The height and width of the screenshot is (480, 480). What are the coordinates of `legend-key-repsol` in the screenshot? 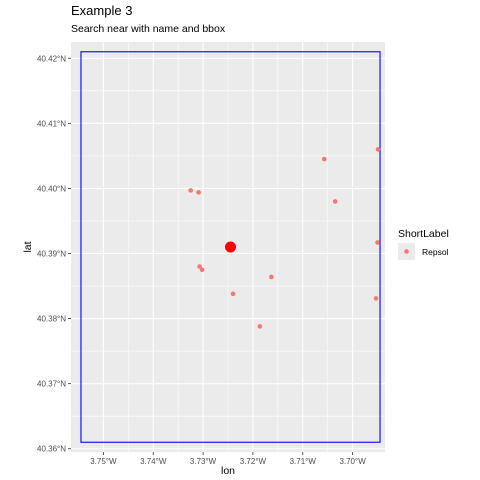 It's located at (406, 251).